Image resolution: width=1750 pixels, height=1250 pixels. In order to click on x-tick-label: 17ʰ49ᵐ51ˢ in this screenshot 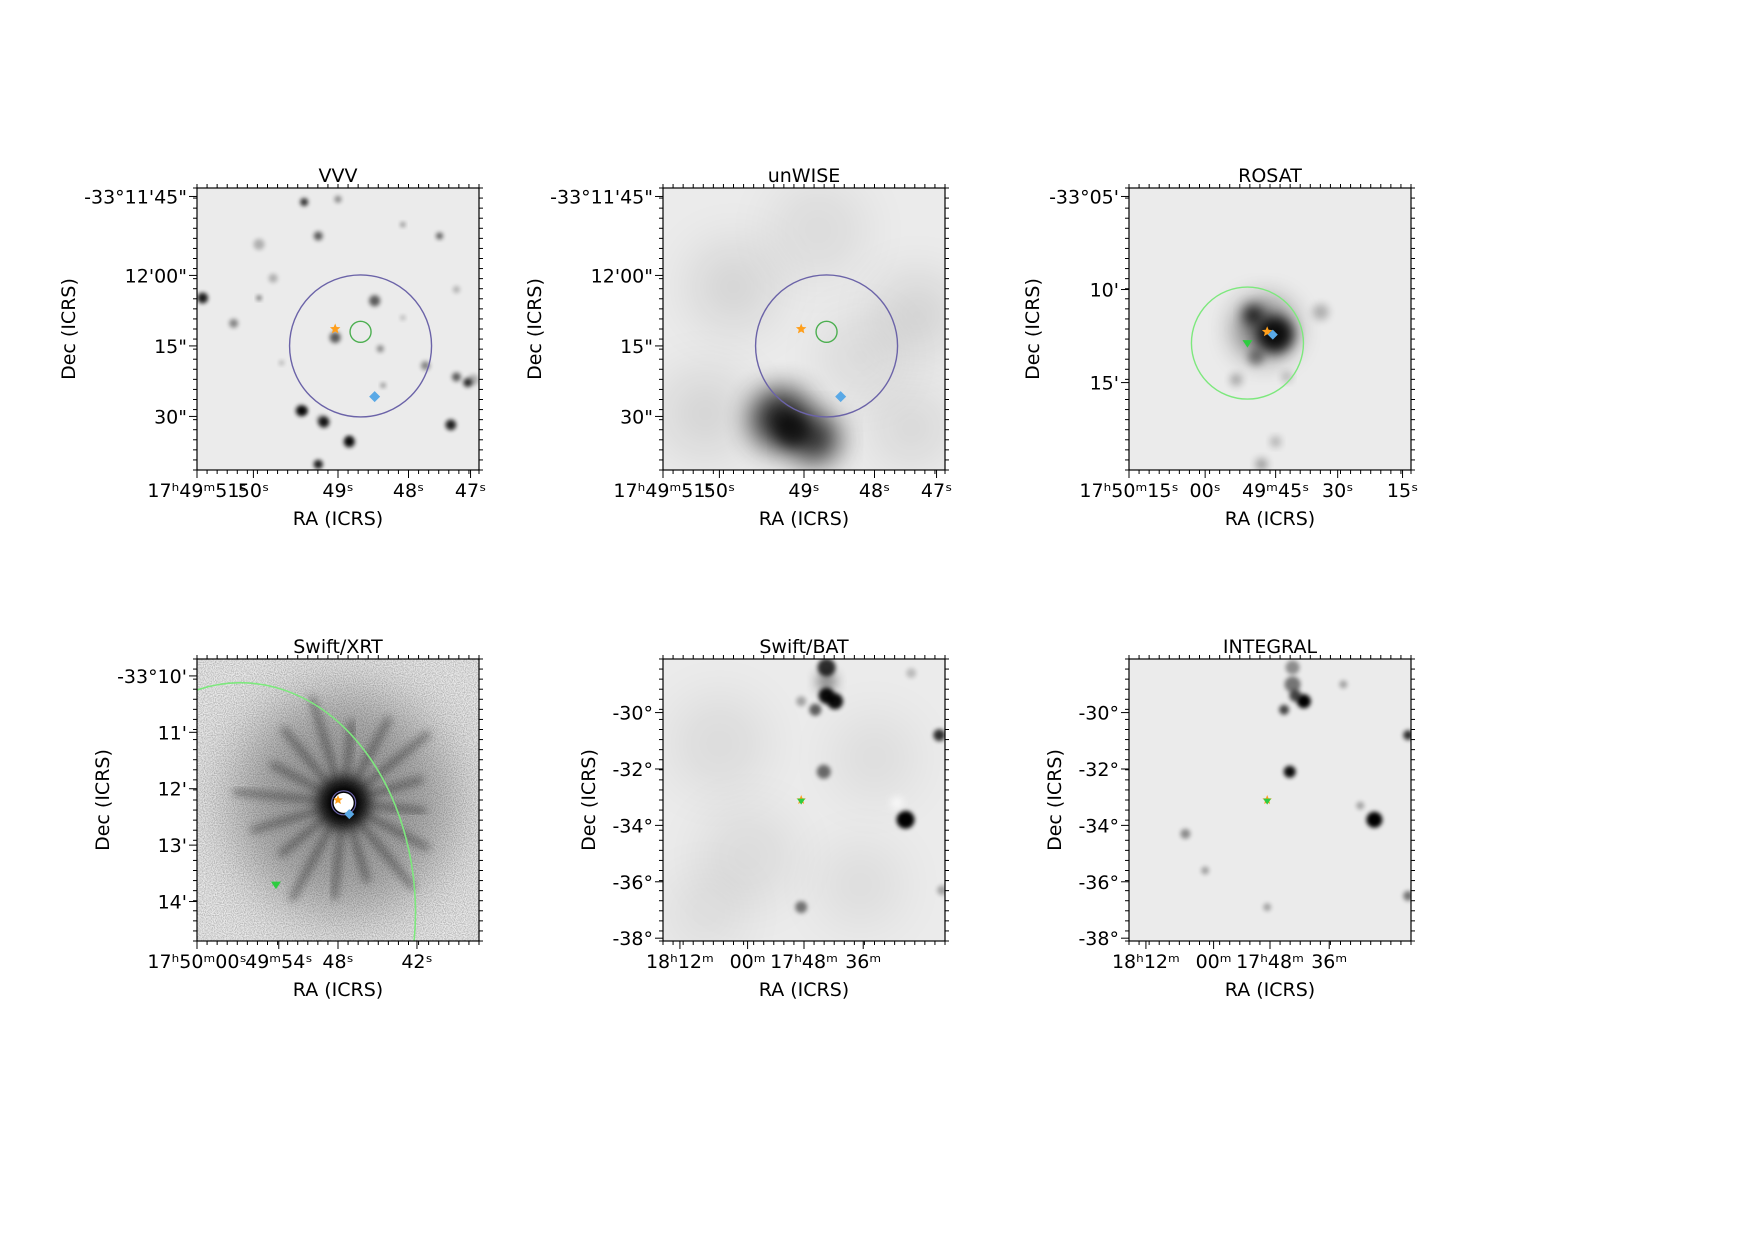, I will do `click(196, 491)`.